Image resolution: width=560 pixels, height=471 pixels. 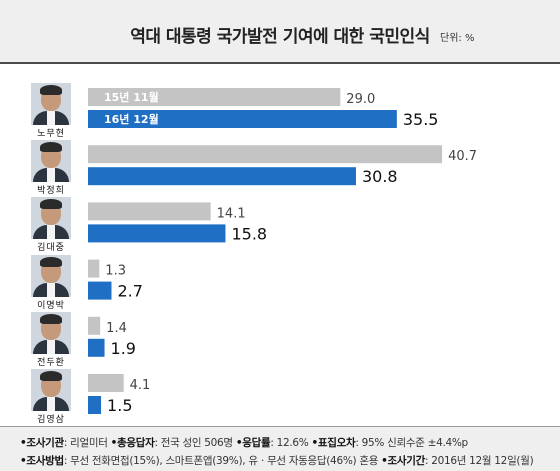 I want to click on footer-value-response-rate: : 12.6%, so click(x=291, y=443).